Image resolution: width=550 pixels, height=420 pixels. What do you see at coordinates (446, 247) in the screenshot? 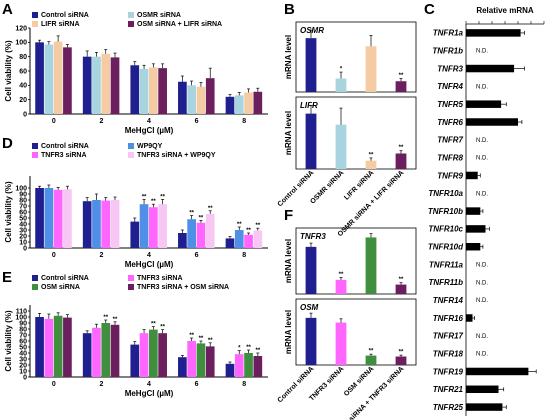
I see `category-label: TNFR10d` at bounding box center [446, 247].